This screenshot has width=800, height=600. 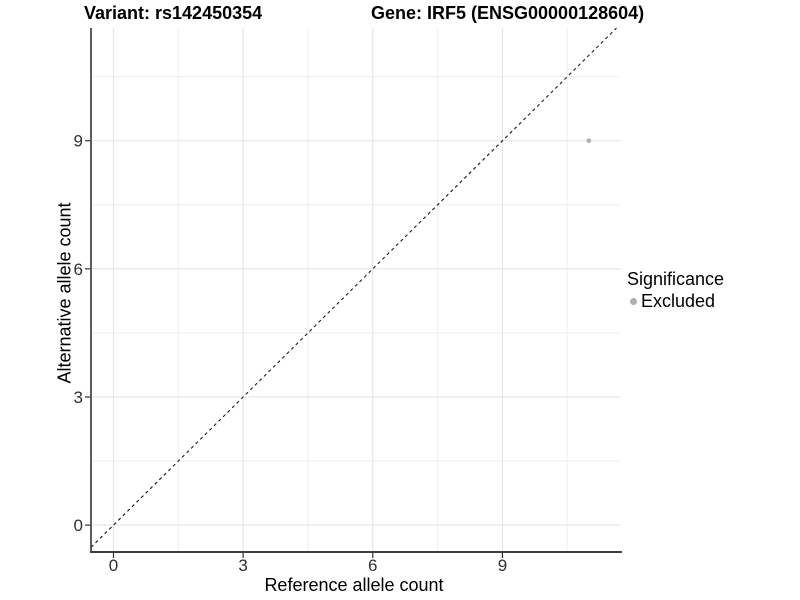 What do you see at coordinates (502, 565) in the screenshot?
I see `x-tick-label: 9` at bounding box center [502, 565].